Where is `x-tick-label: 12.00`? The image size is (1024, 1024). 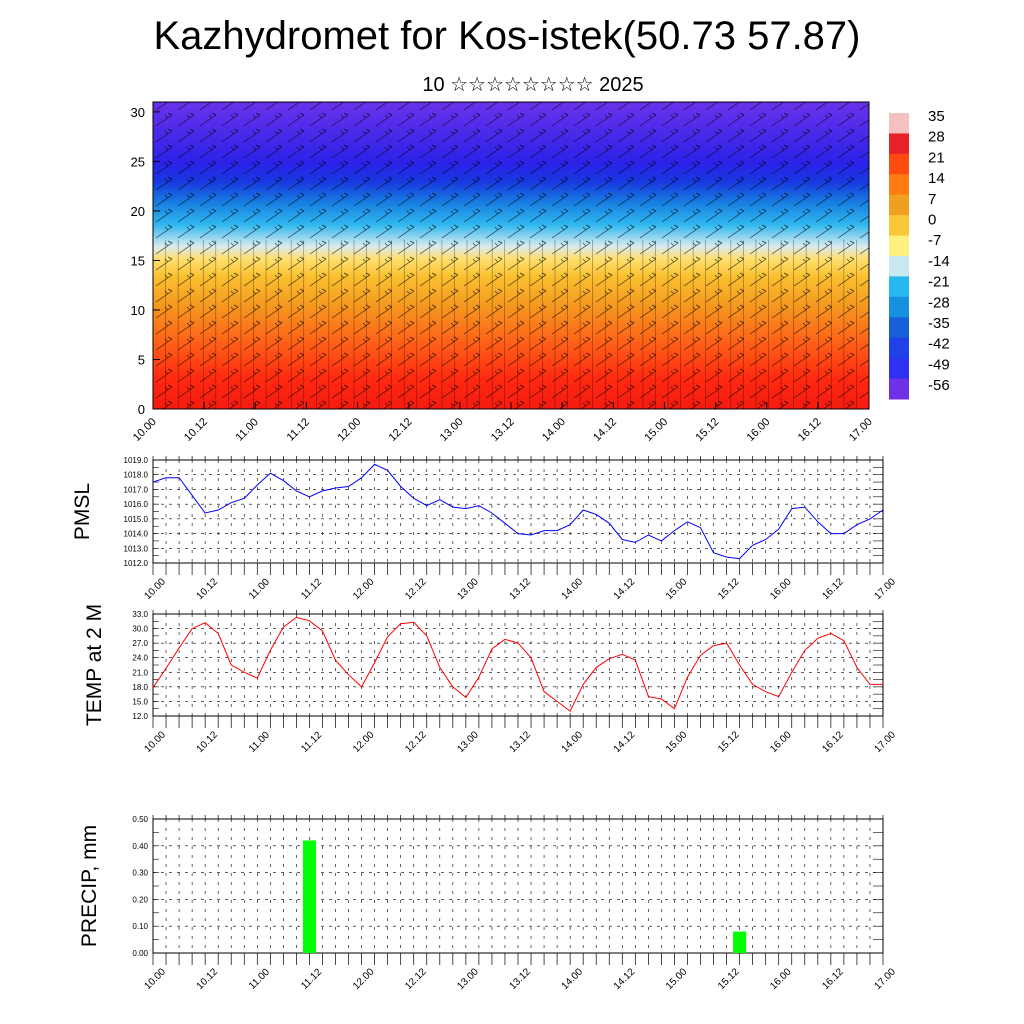
x-tick-label: 12.00 is located at coordinates (364, 742).